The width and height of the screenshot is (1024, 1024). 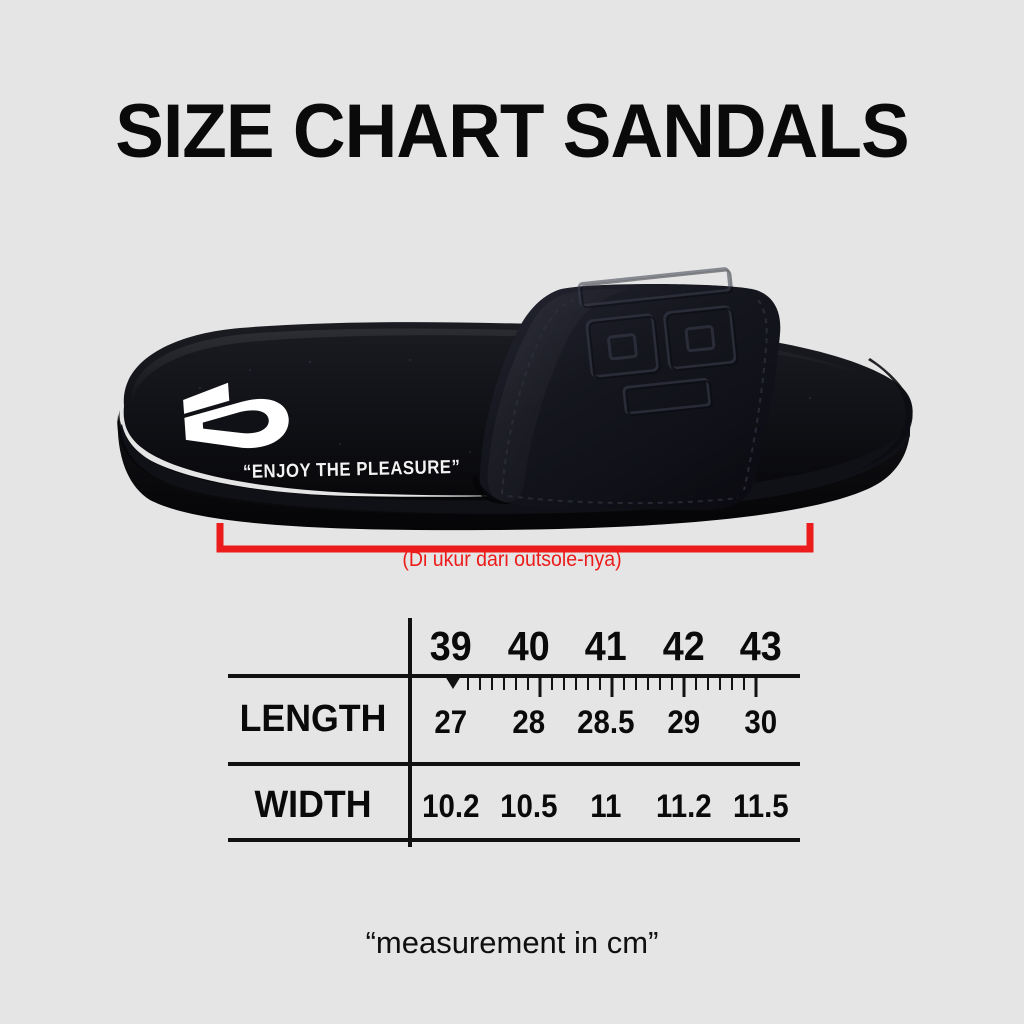 What do you see at coordinates (683, 722) in the screenshot?
I see `length-value: 29` at bounding box center [683, 722].